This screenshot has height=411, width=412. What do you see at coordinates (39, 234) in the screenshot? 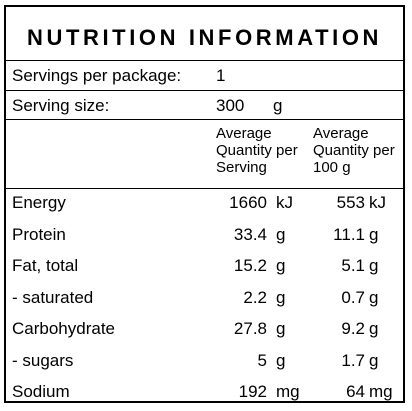
I see `nutrient-name: Protein` at bounding box center [39, 234].